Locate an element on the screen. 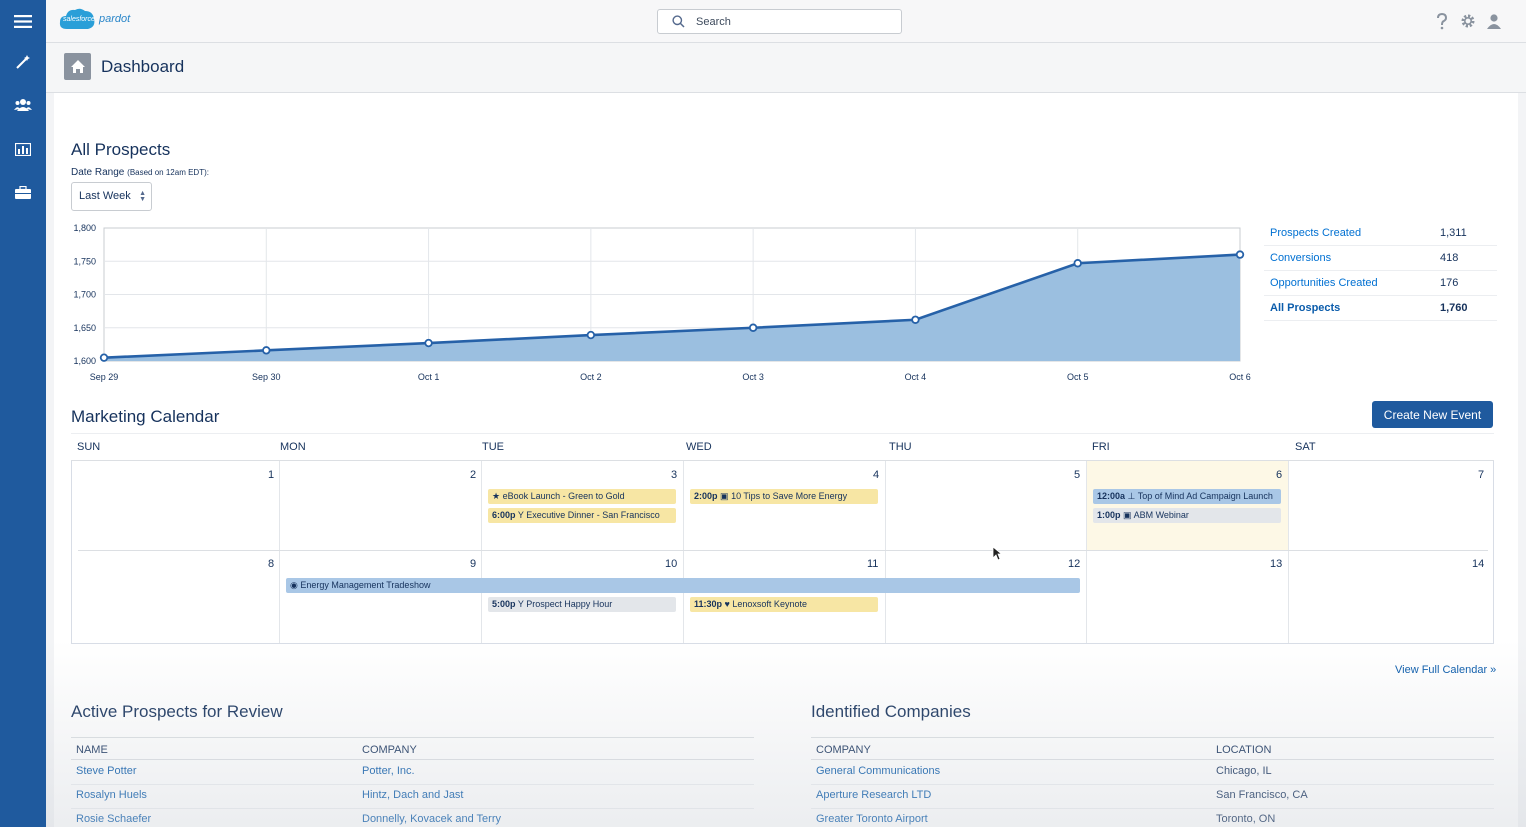 The width and height of the screenshot is (1526, 827). table-row: Aperture Research LTD San Francisco, CA is located at coordinates (1152, 797).